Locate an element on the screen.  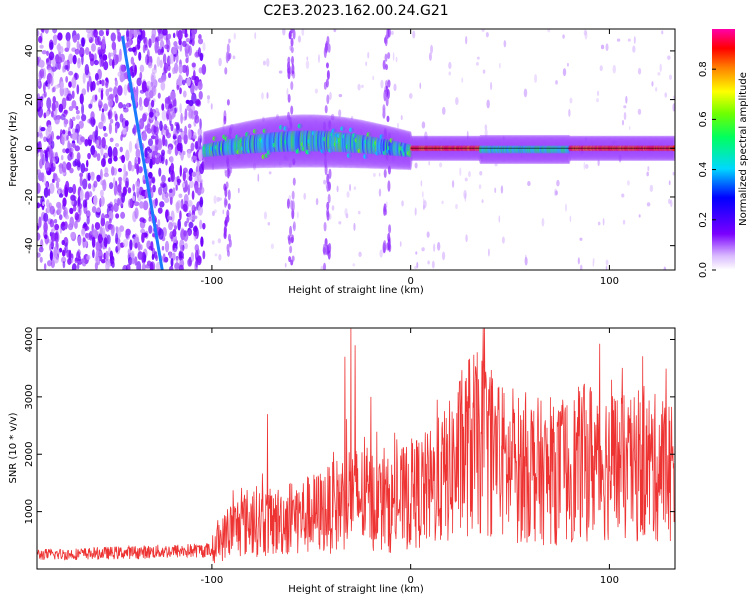
colorbar-tick-label: 0.8 is located at coordinates (703, 69).